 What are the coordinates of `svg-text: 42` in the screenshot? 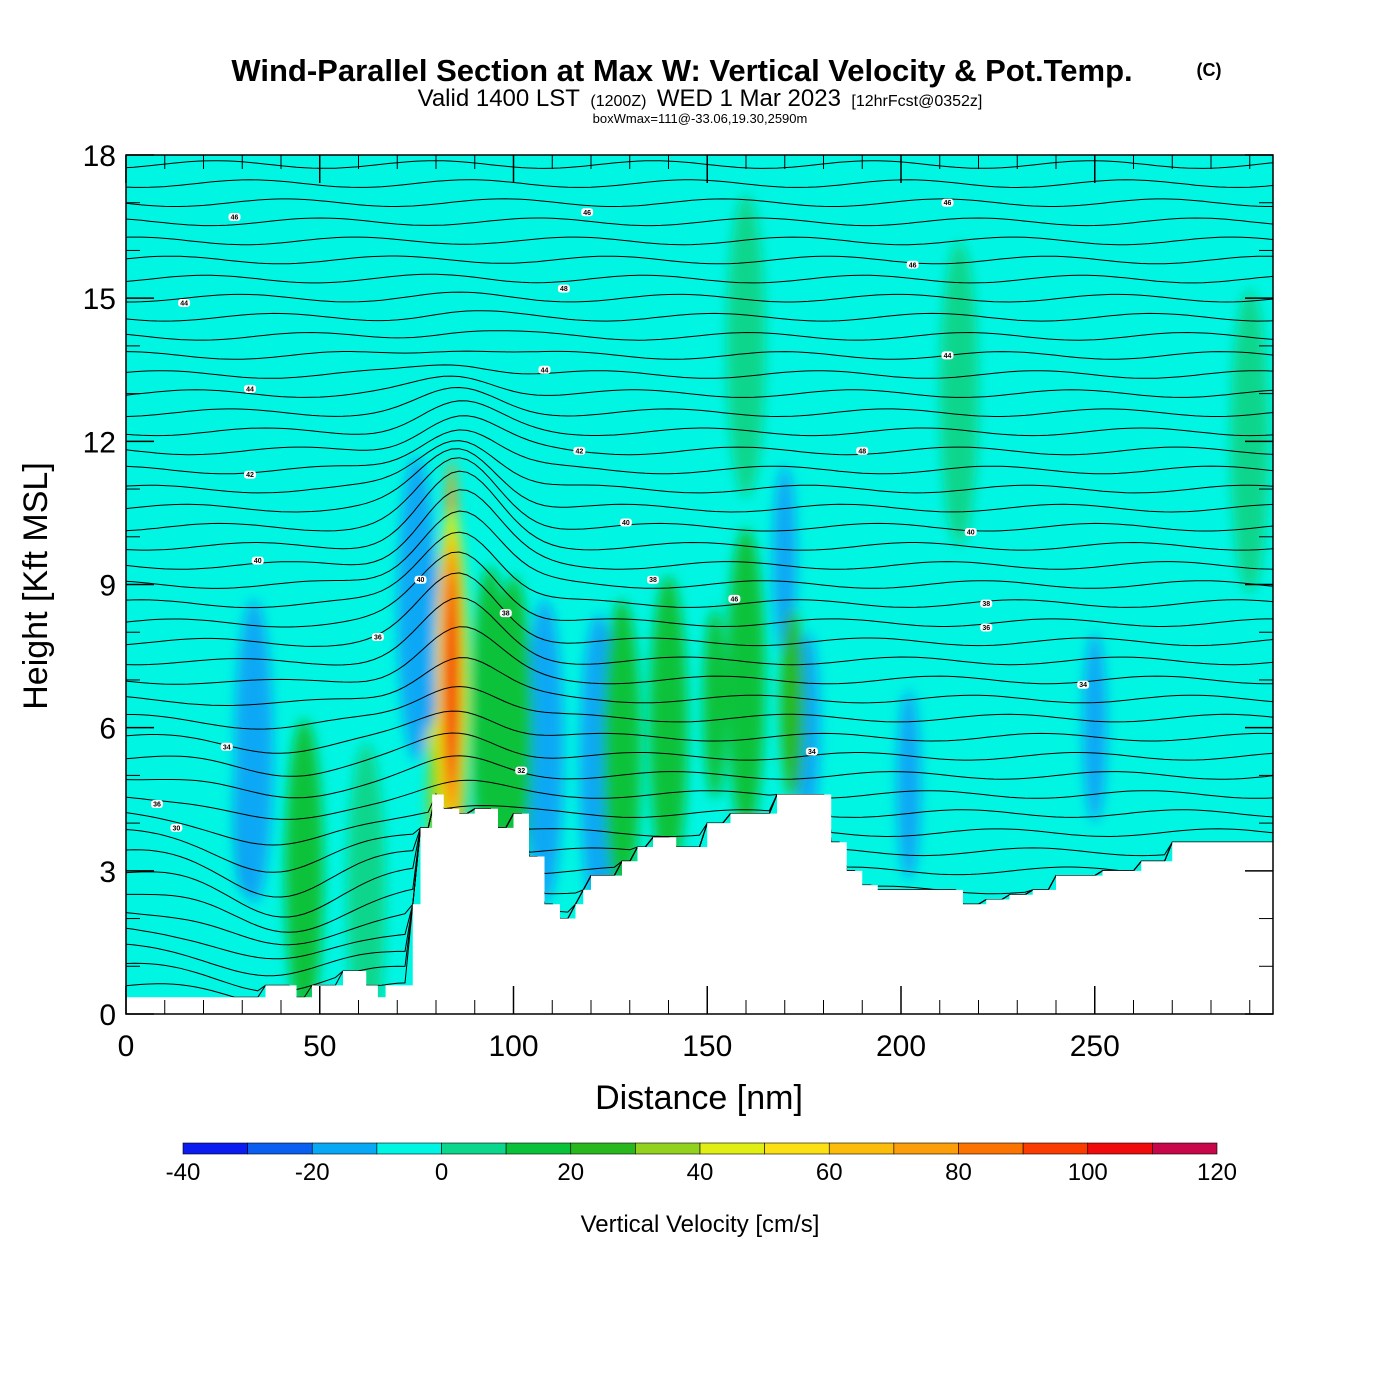 It's located at (250, 475).